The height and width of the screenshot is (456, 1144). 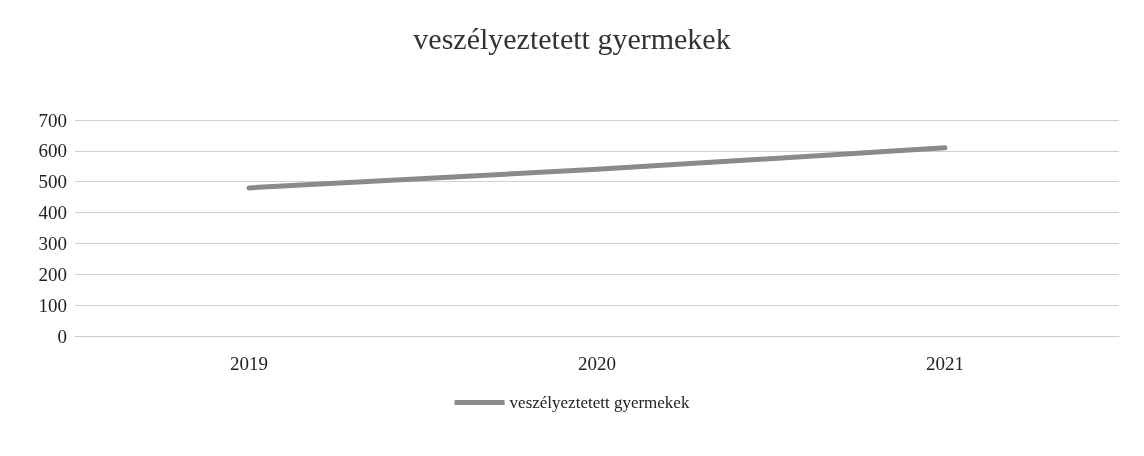 I want to click on x-tick-label: 2019, so click(x=249, y=363).